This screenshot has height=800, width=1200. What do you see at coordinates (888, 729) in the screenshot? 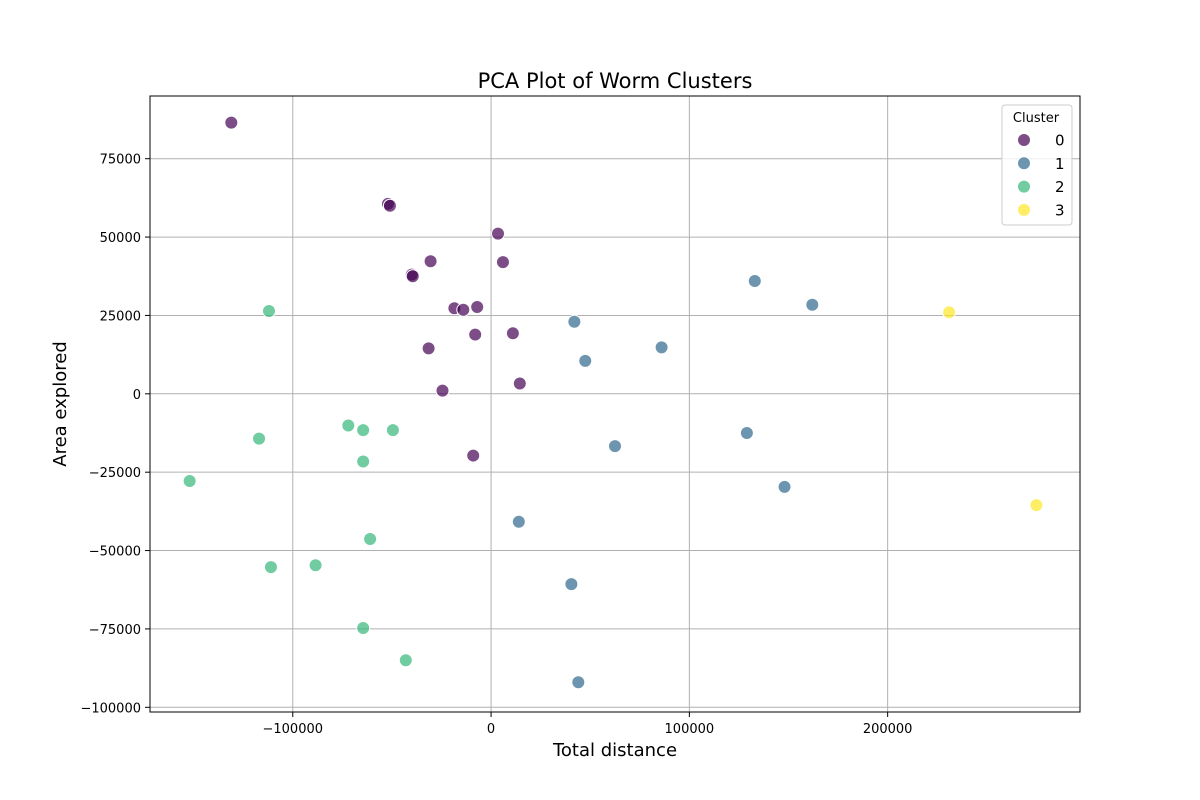
I see `x-tick-label: 200000` at bounding box center [888, 729].